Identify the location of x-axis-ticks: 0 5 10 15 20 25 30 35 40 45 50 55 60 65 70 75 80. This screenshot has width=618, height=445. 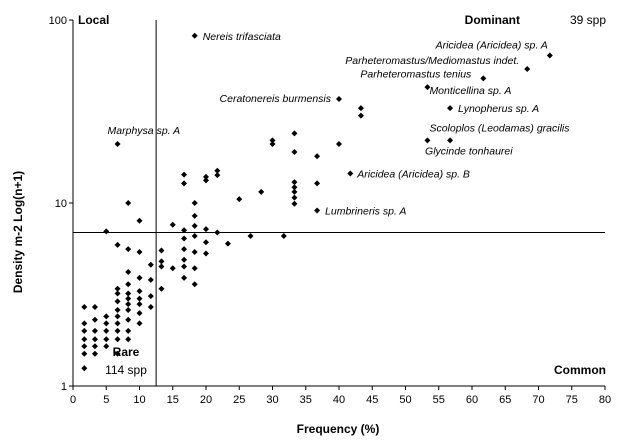
(340, 396).